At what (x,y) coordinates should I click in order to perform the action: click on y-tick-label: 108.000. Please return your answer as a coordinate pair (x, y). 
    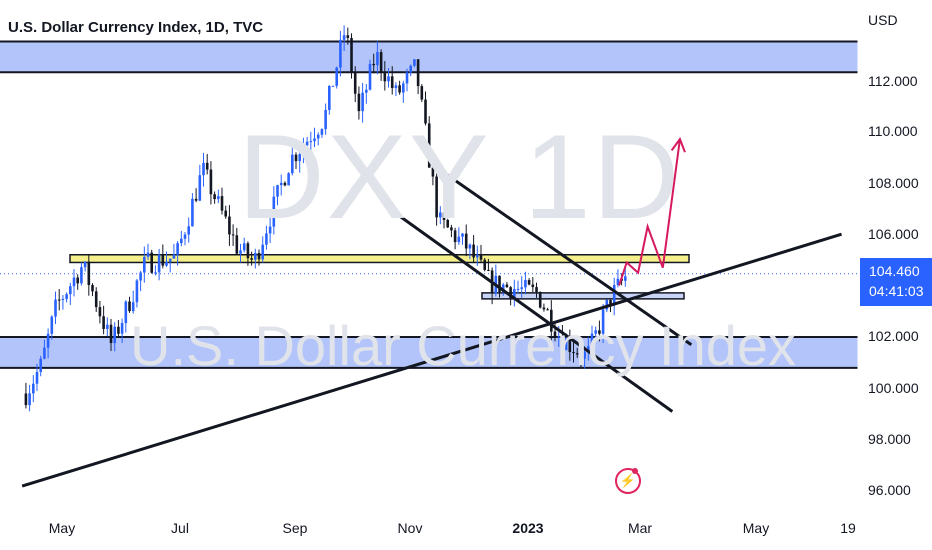
    Looking at the image, I should click on (893, 183).